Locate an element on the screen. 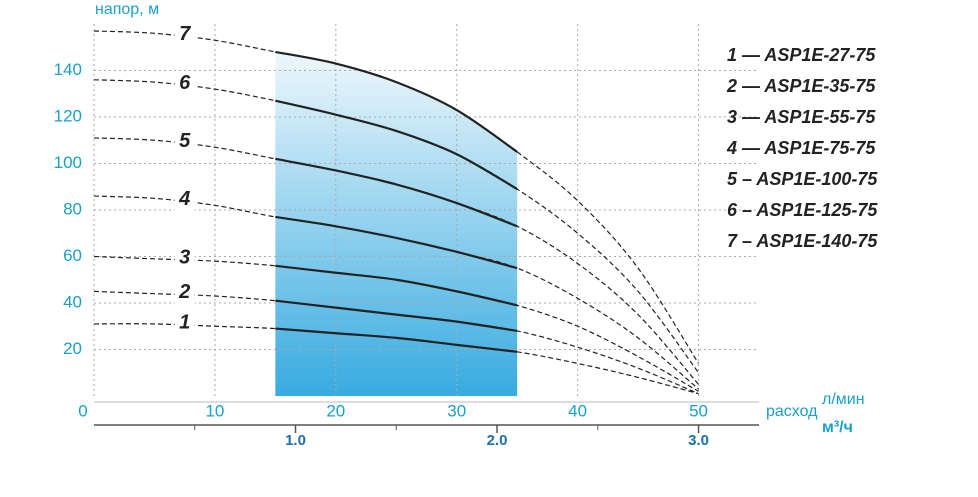 The width and height of the screenshot is (978, 497). x-tick-label: 30 is located at coordinates (456, 410).